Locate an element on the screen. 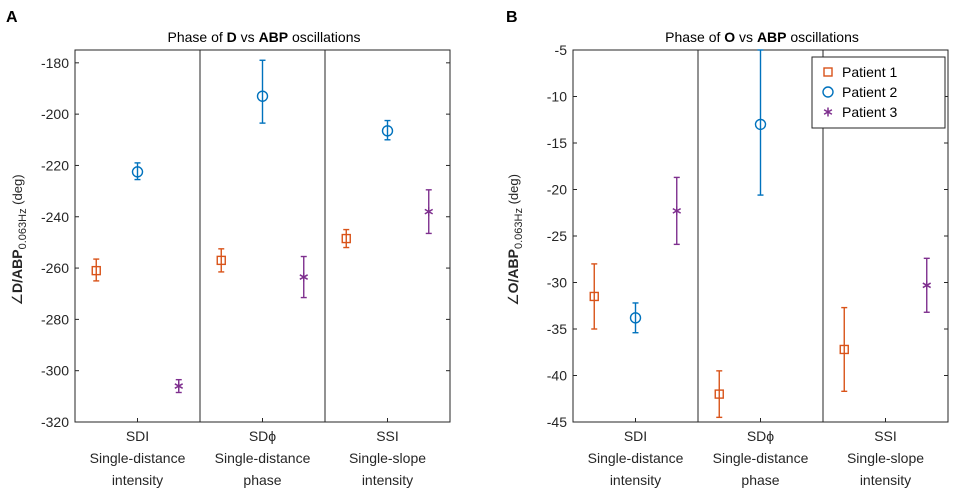  y-tick-label: -200 is located at coordinates (55, 114).